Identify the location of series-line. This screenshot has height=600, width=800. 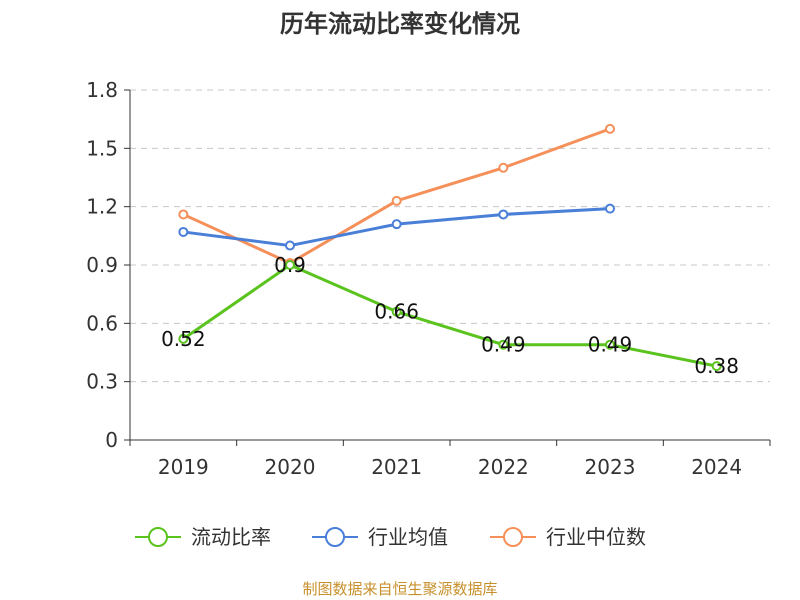
(449, 315).